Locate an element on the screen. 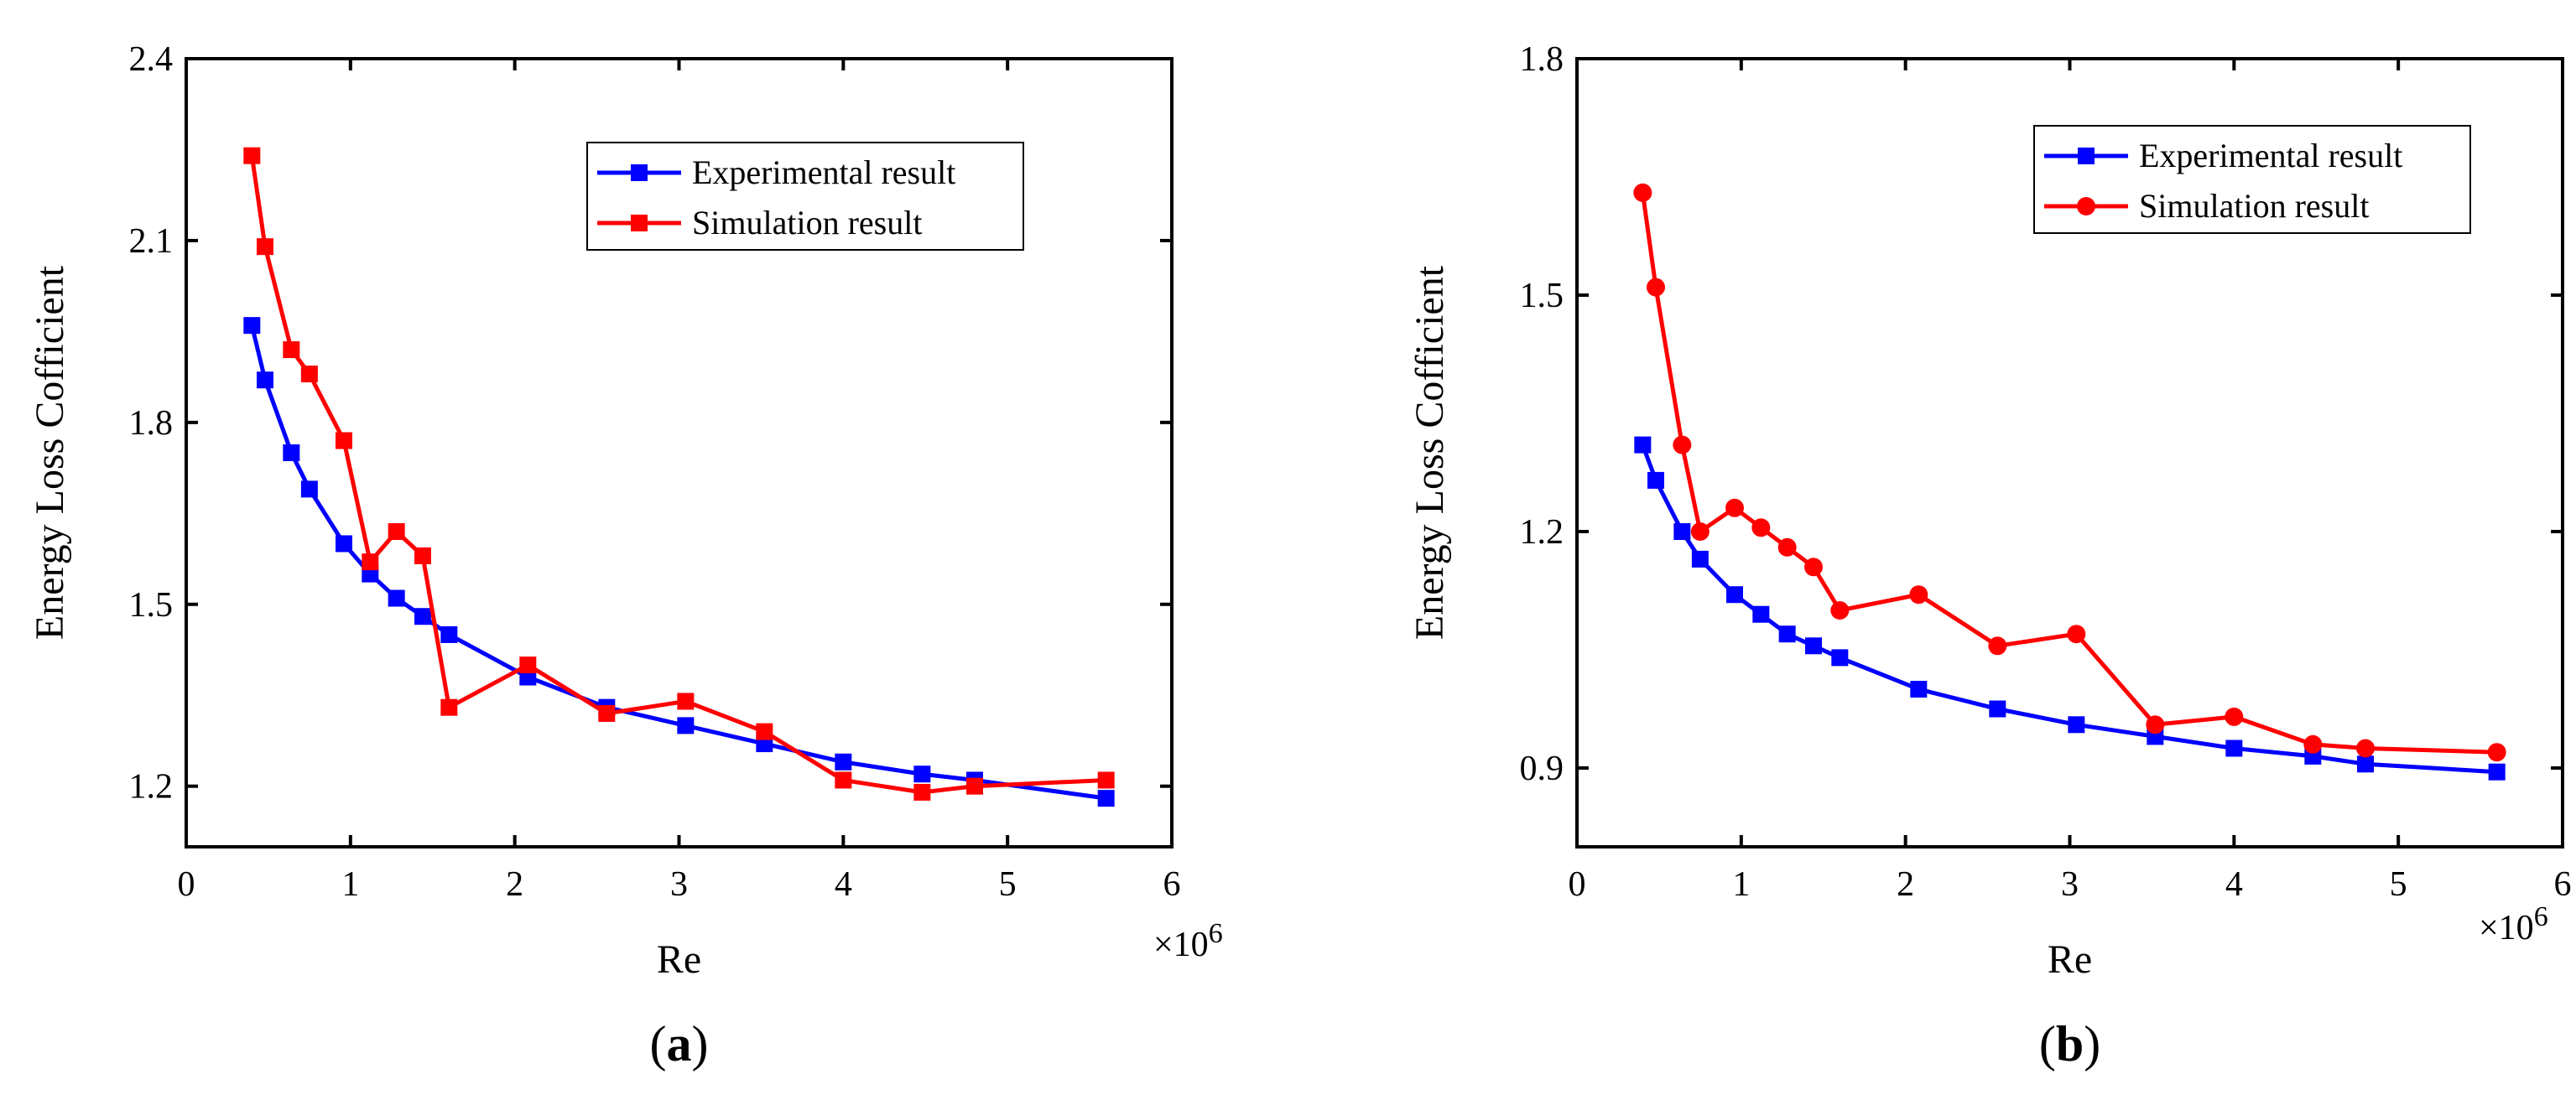 The width and height of the screenshot is (2576, 1095). panel-caption: (b) is located at coordinates (2069, 1044).